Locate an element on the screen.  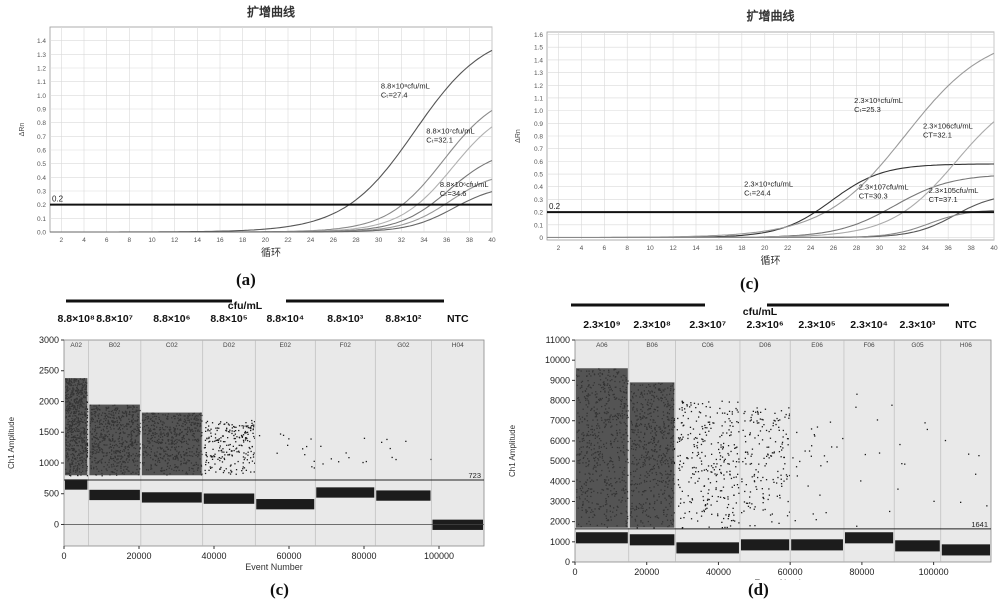
y-tick-label: 8000 is located at coordinates (560, 401).